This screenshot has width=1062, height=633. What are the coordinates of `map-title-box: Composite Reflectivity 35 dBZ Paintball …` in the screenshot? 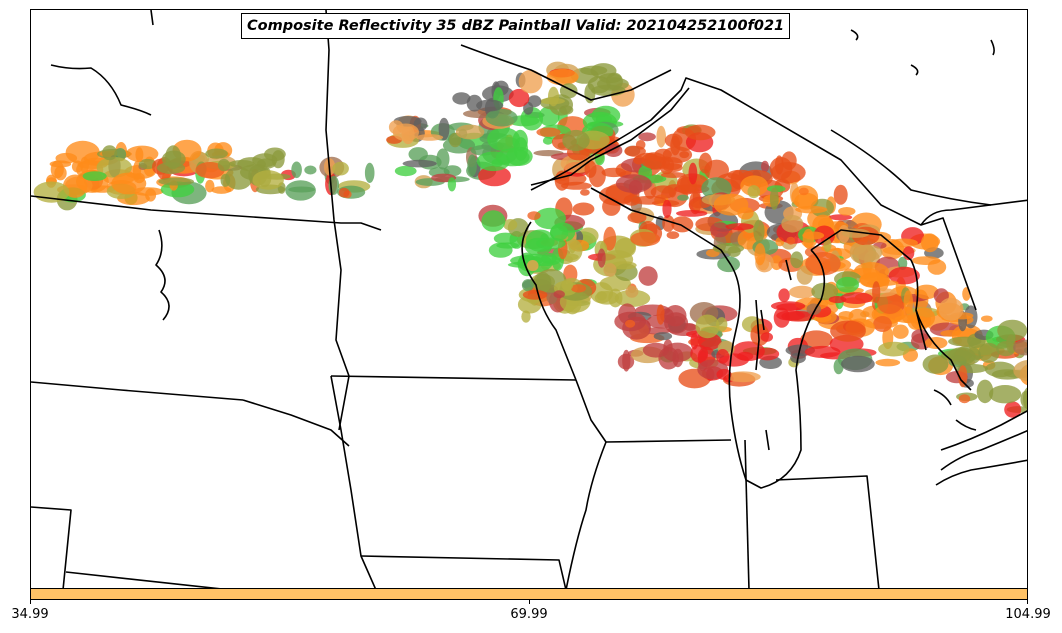 It's located at (516, 26).